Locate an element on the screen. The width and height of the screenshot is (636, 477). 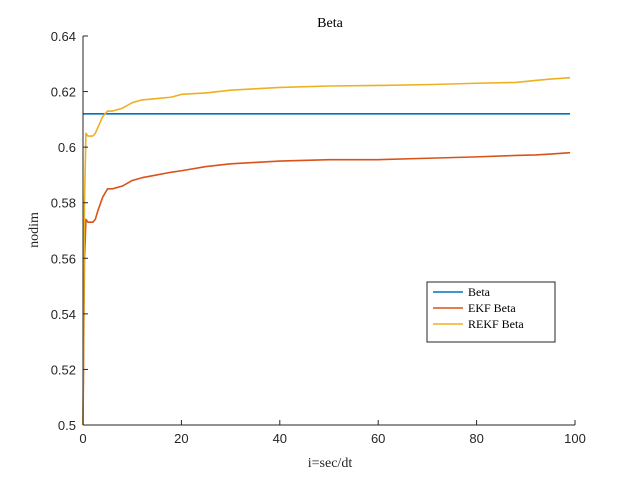
x-tick-label: 20 is located at coordinates (181, 438).